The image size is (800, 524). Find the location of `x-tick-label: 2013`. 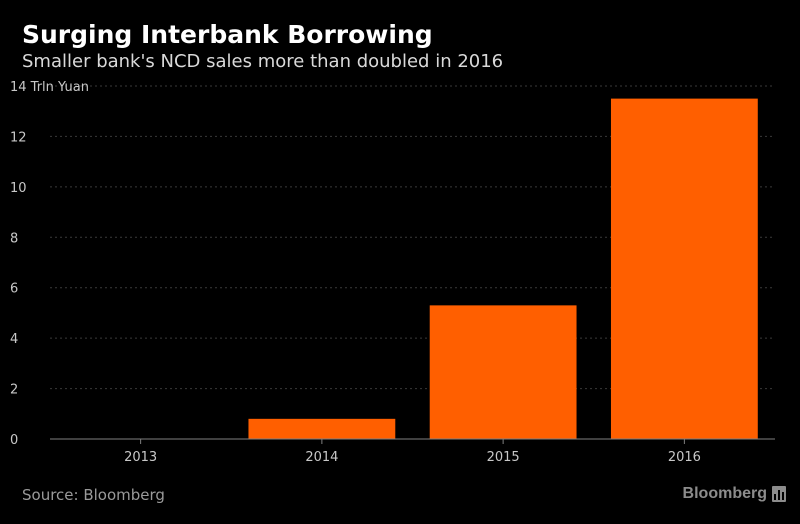

x-tick-label: 2013 is located at coordinates (140, 457).